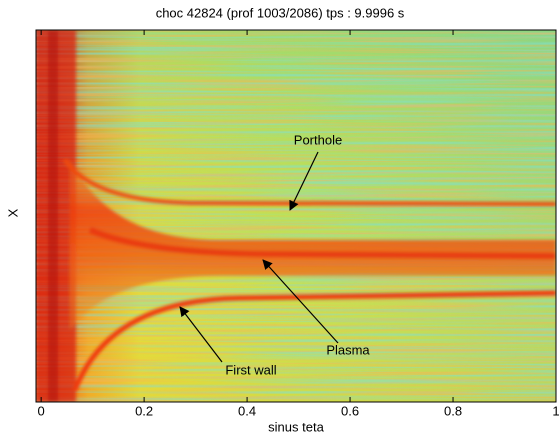 The image size is (559, 436). I want to click on x-tick-label: 0.2, so click(144, 410).